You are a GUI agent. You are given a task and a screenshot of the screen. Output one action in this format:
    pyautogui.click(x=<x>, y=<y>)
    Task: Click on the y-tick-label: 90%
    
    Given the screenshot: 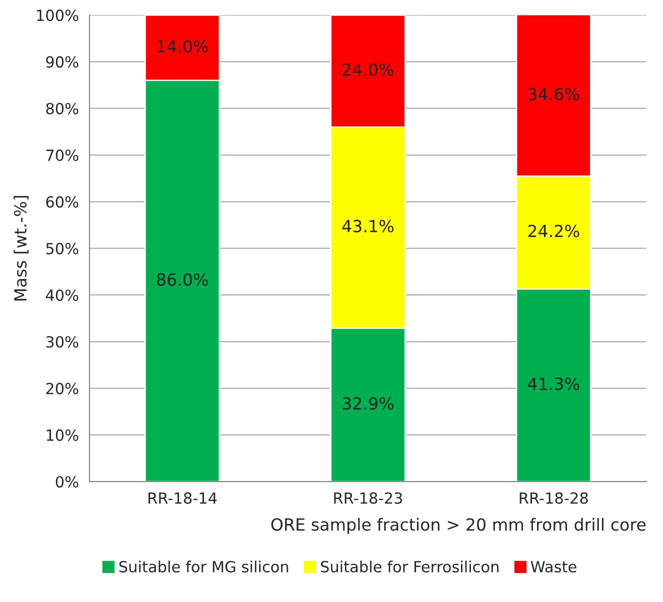 What is the action you would take?
    pyautogui.click(x=62, y=62)
    